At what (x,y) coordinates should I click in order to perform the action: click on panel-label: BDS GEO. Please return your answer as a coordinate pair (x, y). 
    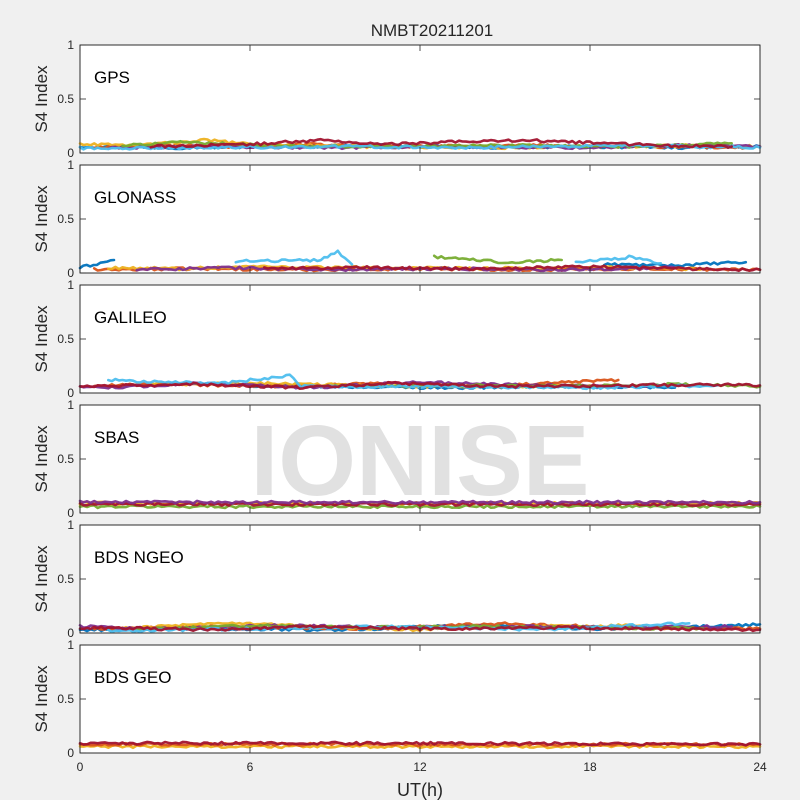
    Looking at the image, I should click on (132, 677).